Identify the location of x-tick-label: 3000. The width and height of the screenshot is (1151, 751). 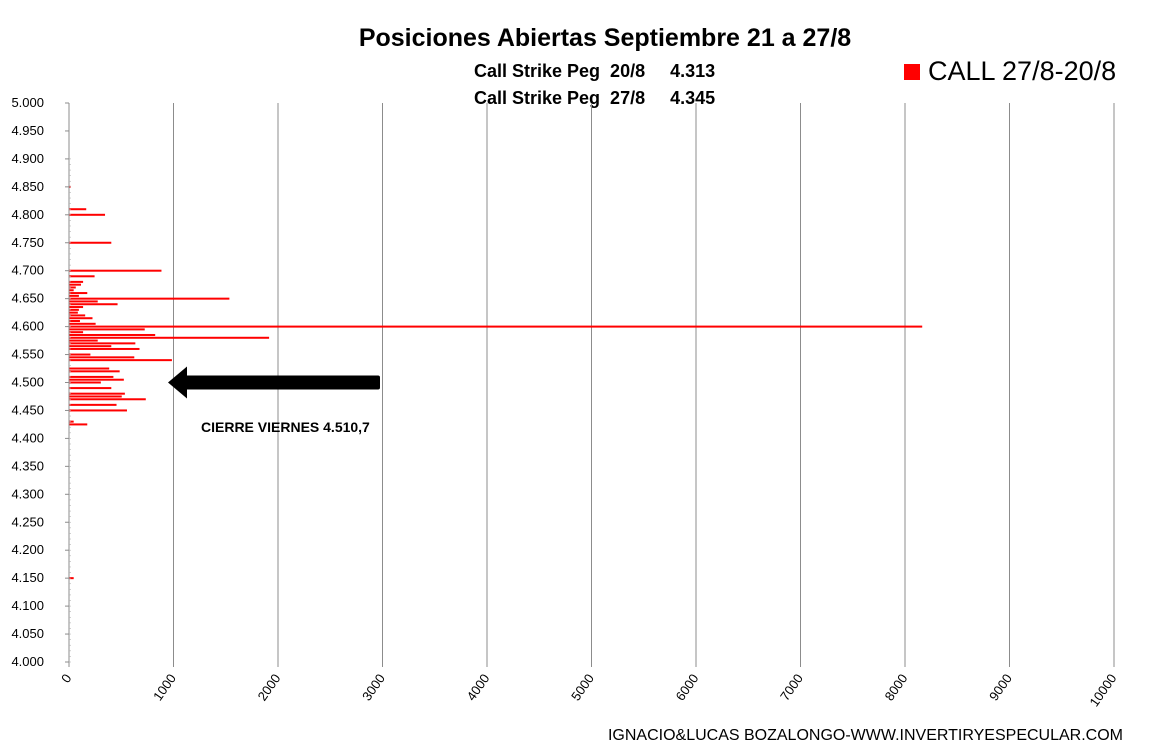
(373, 687).